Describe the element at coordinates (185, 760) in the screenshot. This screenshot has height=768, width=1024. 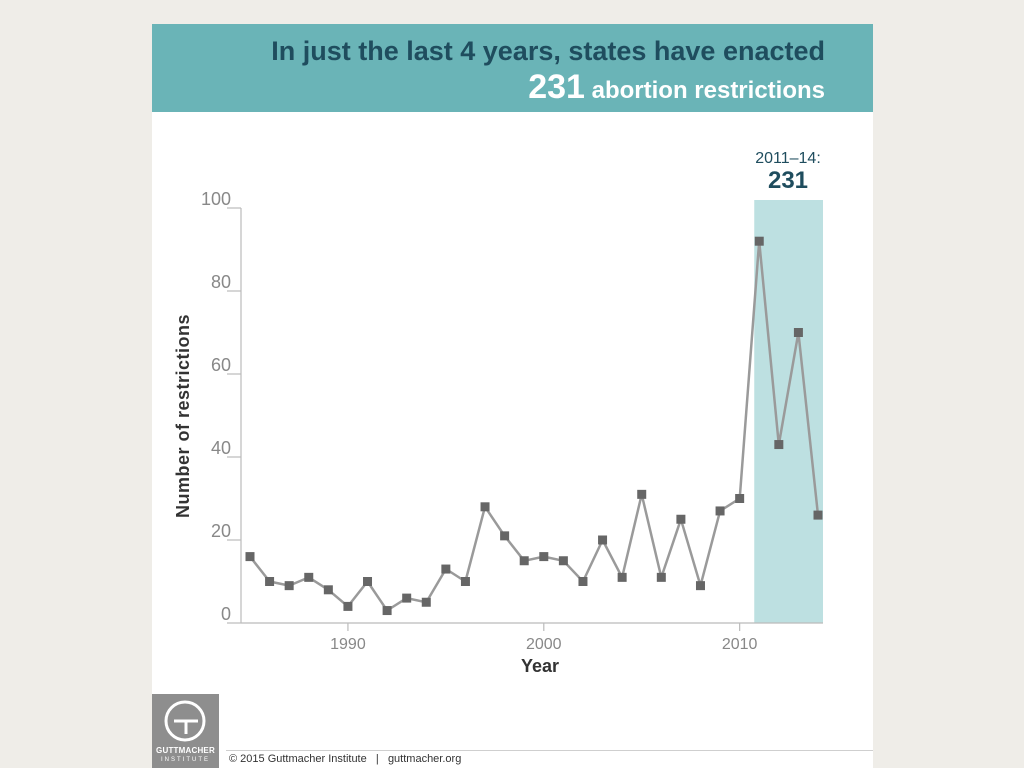
I see `logo-sub: INSTITUTE` at that location.